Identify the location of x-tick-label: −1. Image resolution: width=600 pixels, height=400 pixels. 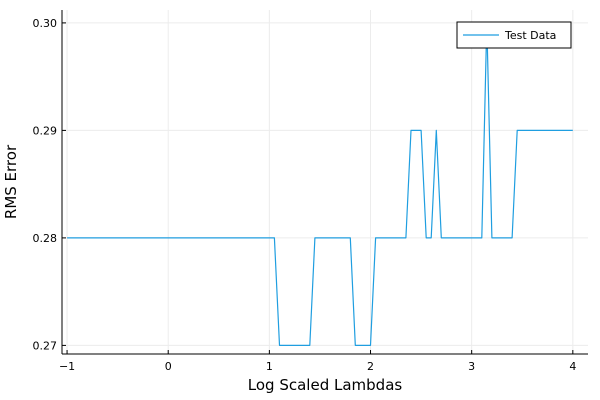
(67, 366).